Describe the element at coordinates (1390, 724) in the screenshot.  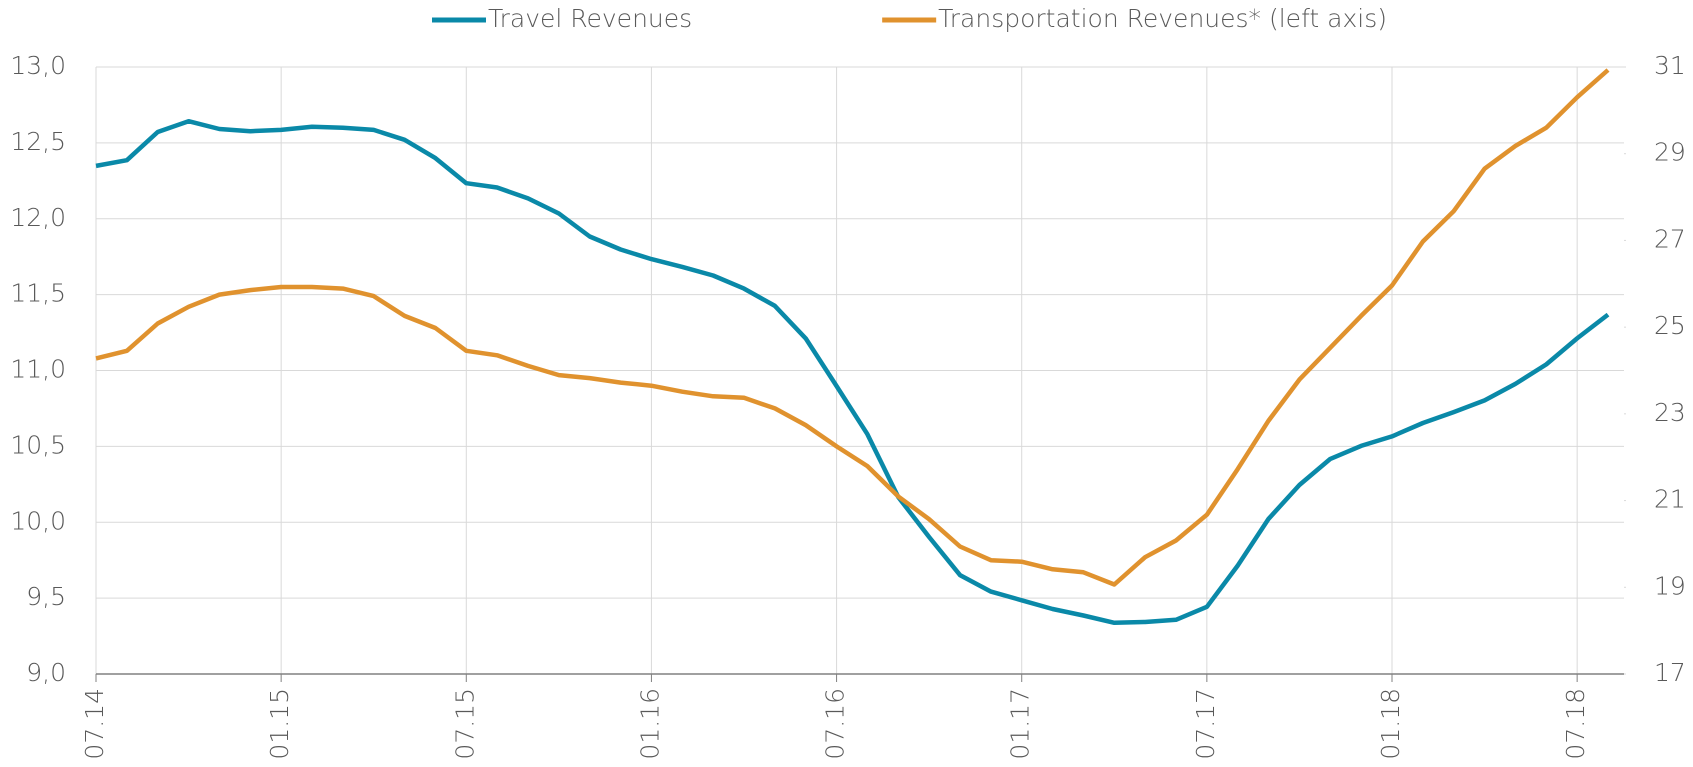
I see `x-tick-label: 01.18` at that location.